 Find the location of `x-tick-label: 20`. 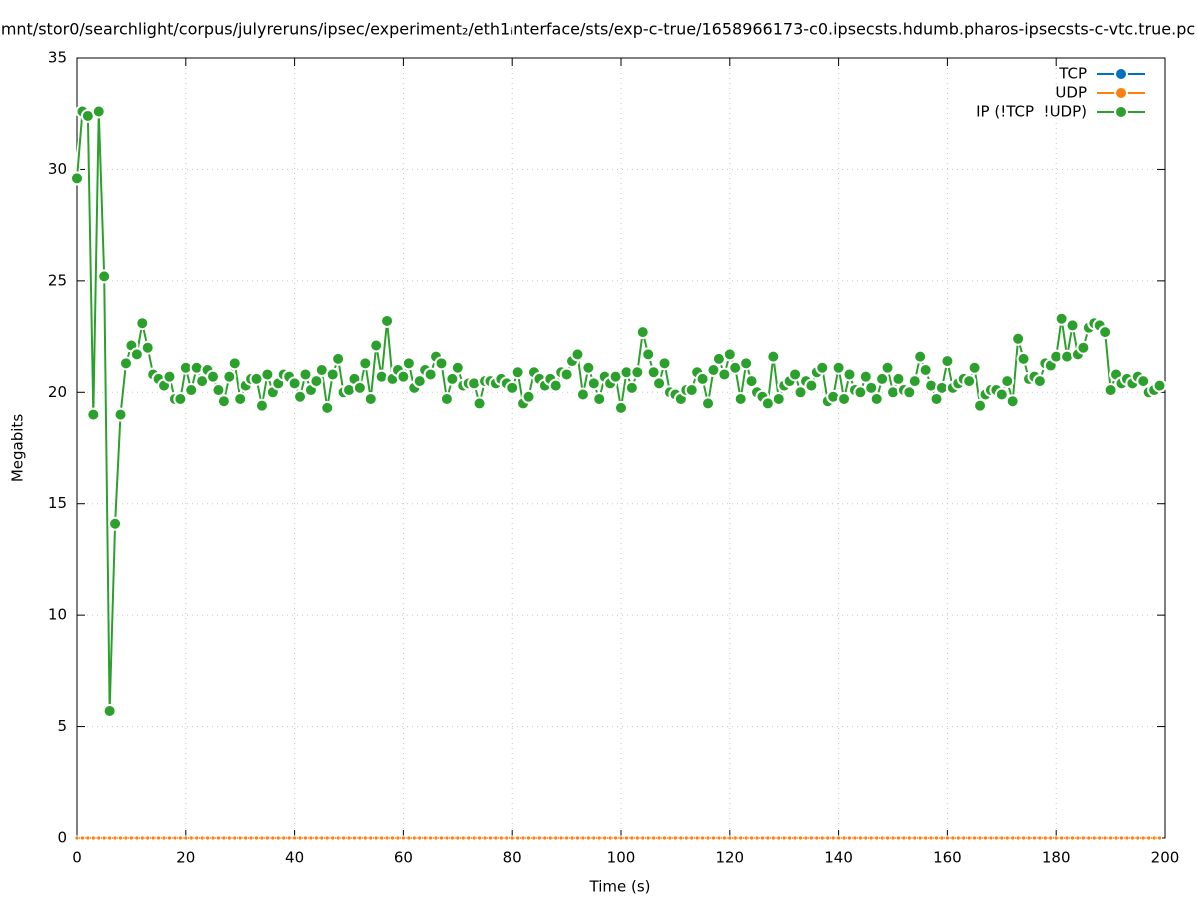

x-tick-label: 20 is located at coordinates (185, 858).